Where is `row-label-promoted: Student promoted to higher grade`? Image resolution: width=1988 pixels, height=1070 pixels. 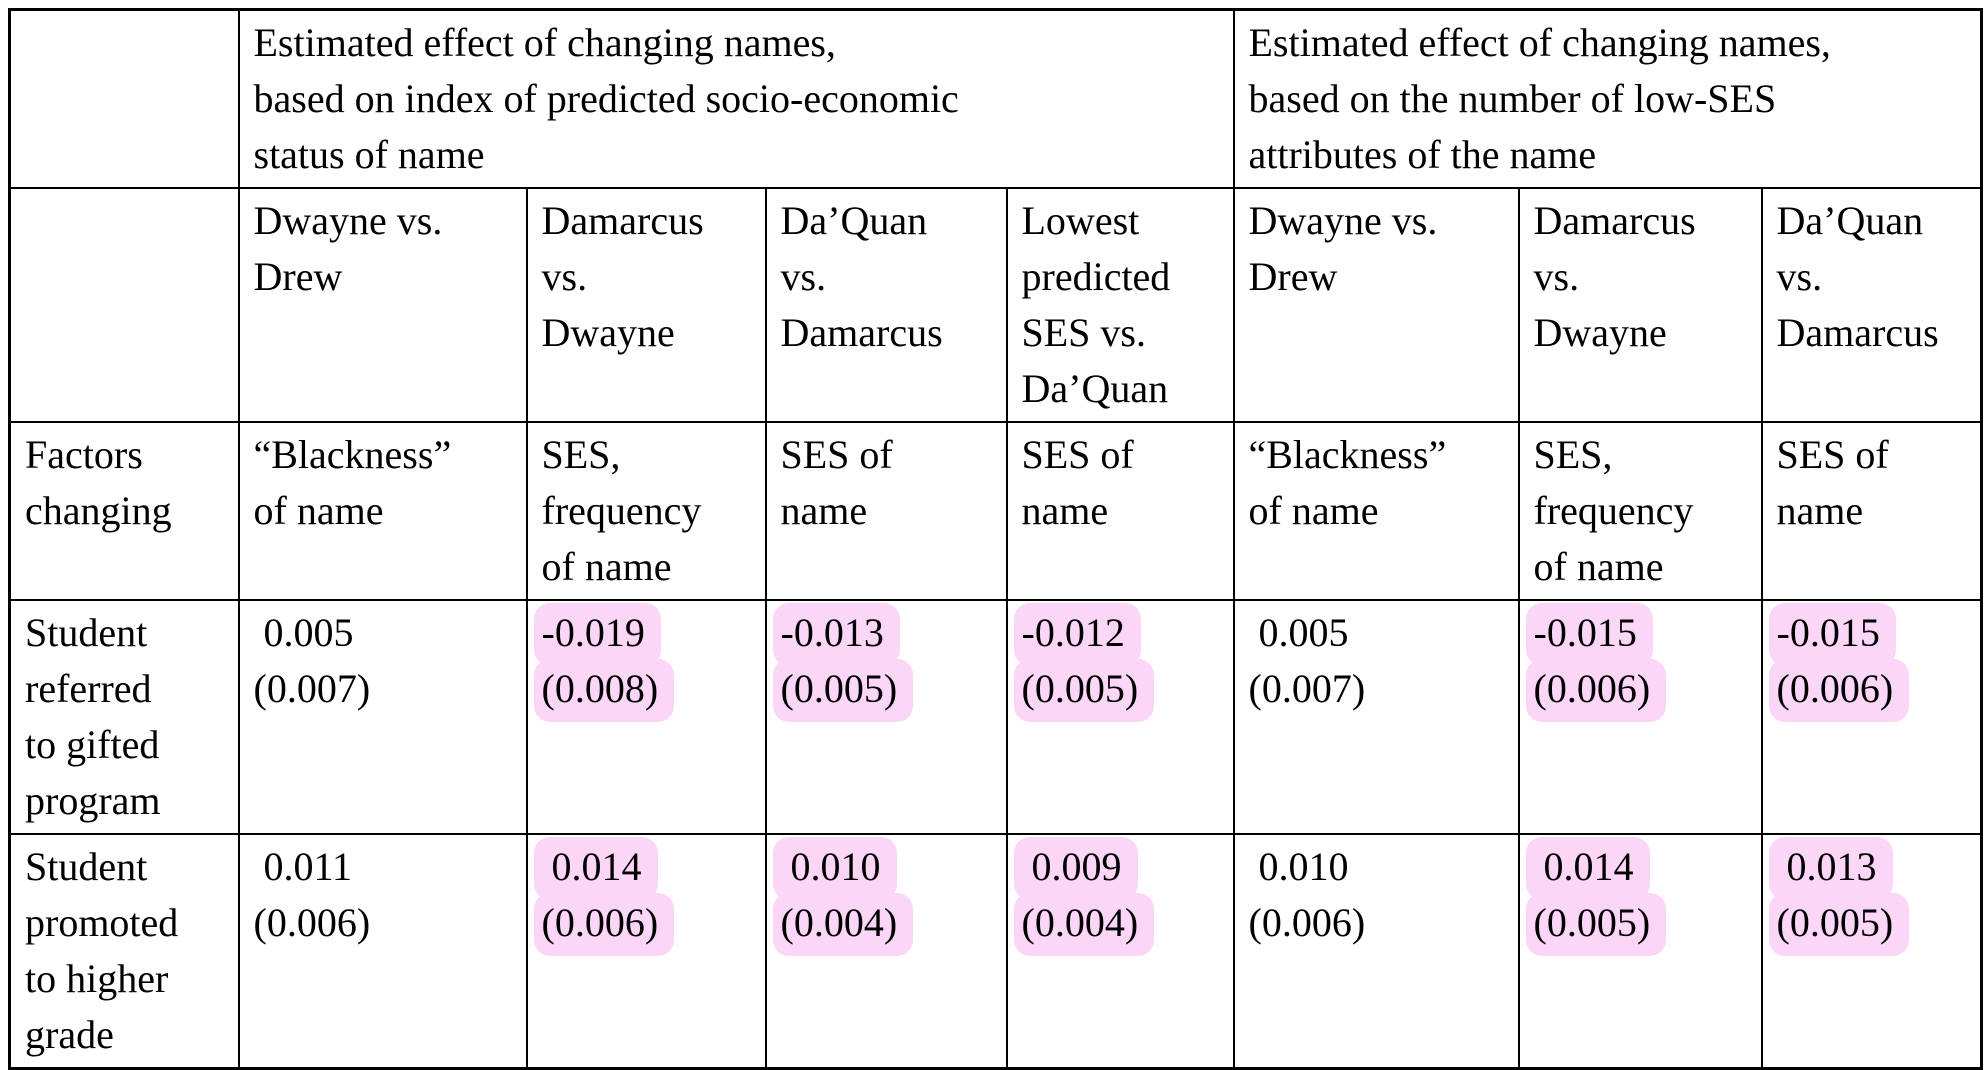 row-label-promoted: Student promoted to higher grade is located at coordinates (124, 951).